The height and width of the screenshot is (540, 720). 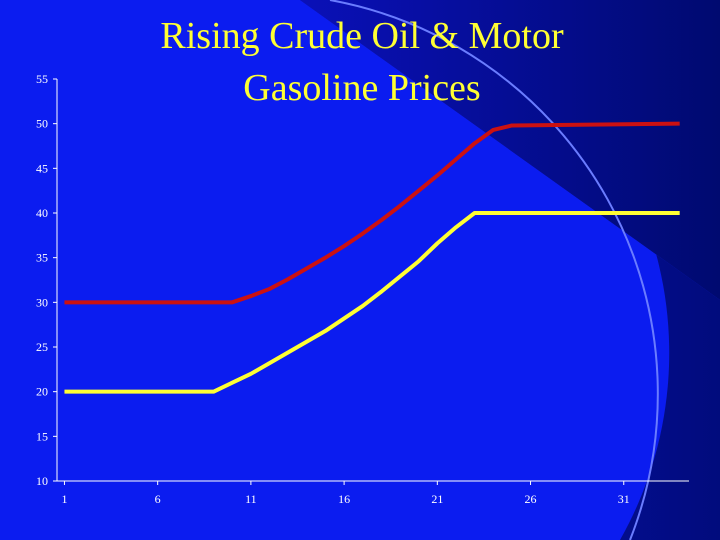 I want to click on x-tick-label: 11, so click(x=251, y=499).